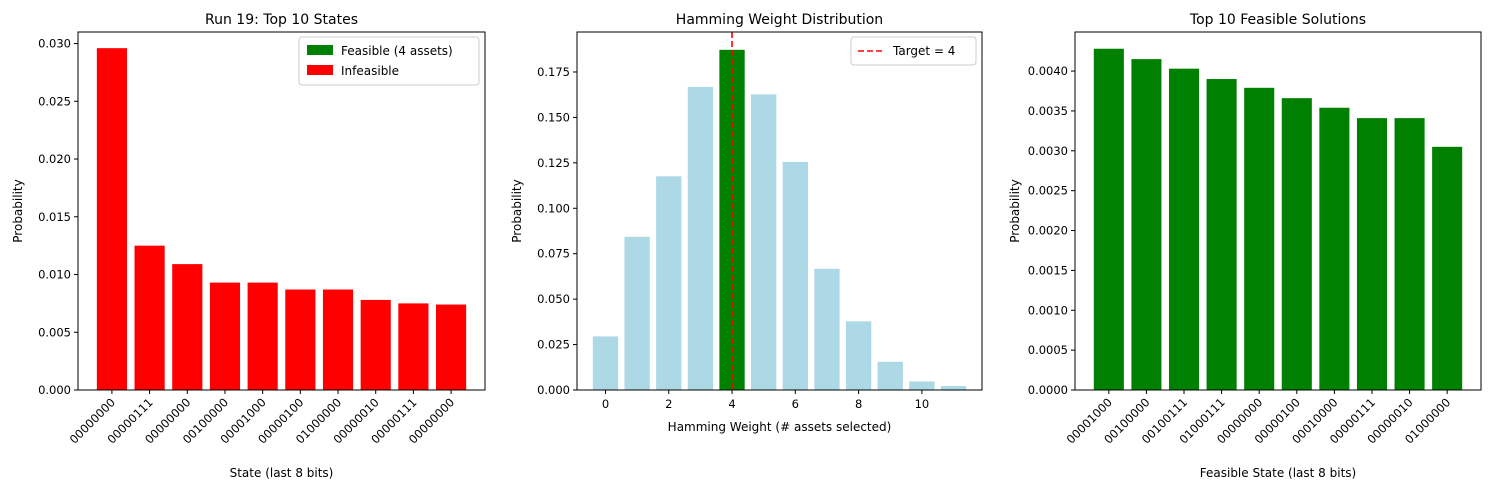 This screenshot has height=490, width=1489. What do you see at coordinates (54, 44) in the screenshot?
I see `y-tick-label: 0.030` at bounding box center [54, 44].